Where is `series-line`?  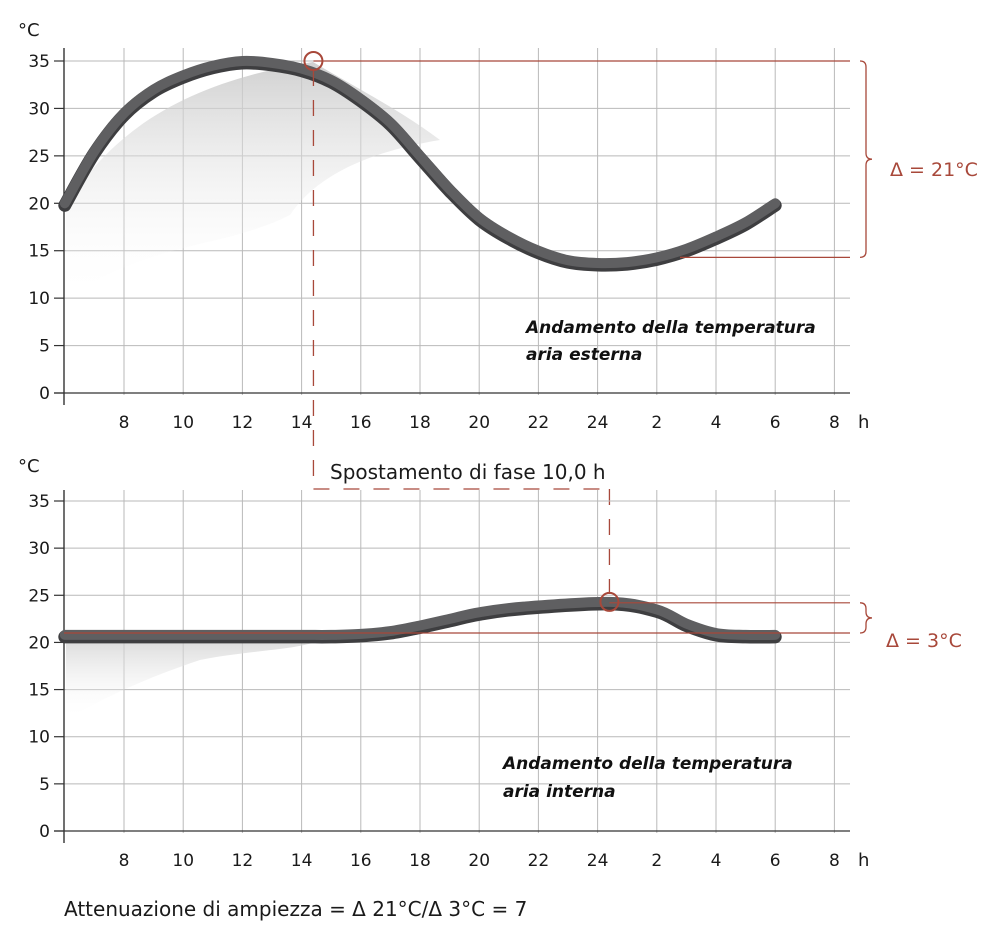
series-line is located at coordinates (420, 618).